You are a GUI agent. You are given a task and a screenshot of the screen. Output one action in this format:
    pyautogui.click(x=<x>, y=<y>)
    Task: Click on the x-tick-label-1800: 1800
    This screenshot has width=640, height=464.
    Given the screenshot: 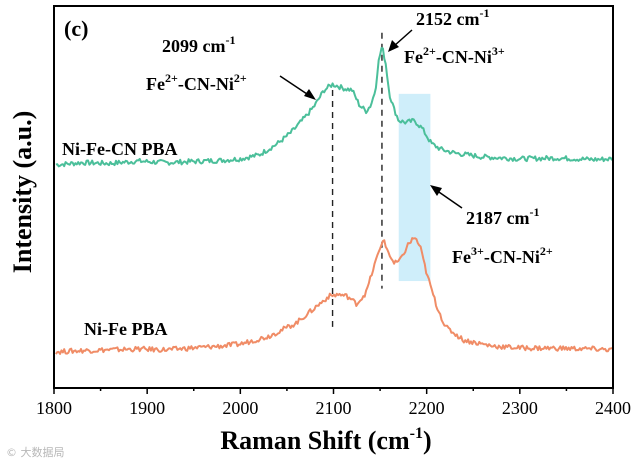 What is the action you would take?
    pyautogui.click(x=54, y=408)
    